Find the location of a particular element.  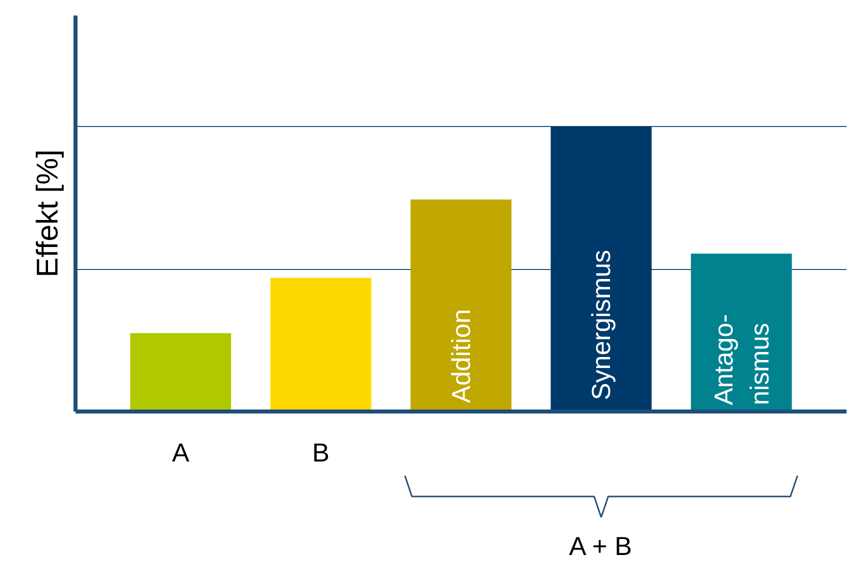

x-tick-label: Antago- nismus is located at coordinates (741, 360).